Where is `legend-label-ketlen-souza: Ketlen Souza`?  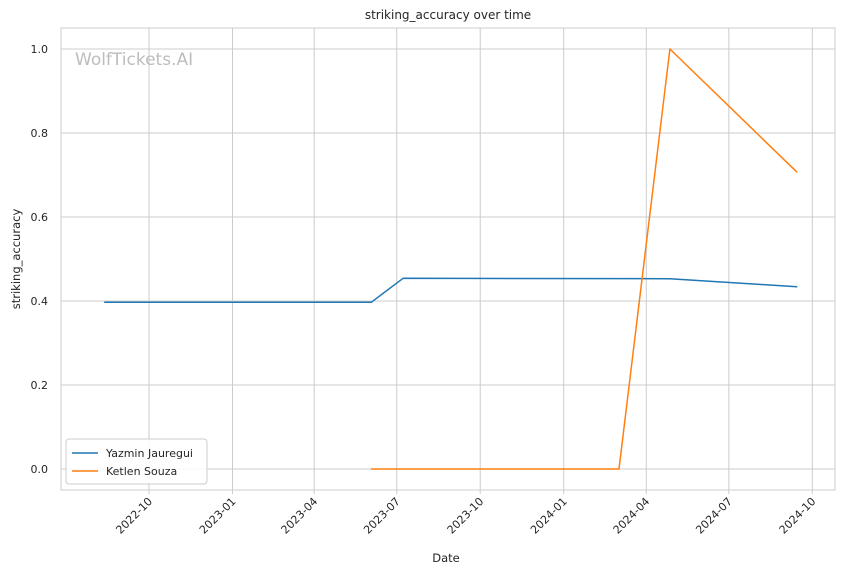 legend-label-ketlen-souza: Ketlen Souza is located at coordinates (141, 471).